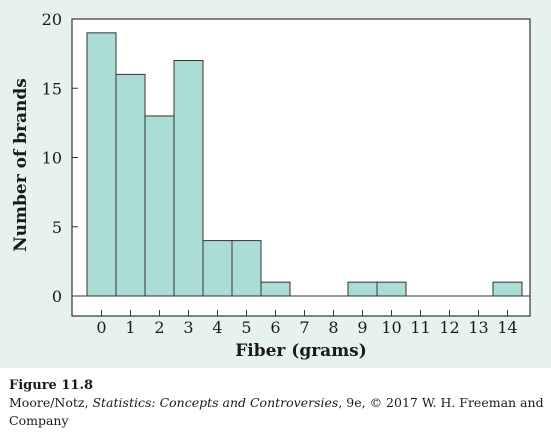 The height and width of the screenshot is (442, 551). I want to click on x-tick-label: 6, so click(275, 327).